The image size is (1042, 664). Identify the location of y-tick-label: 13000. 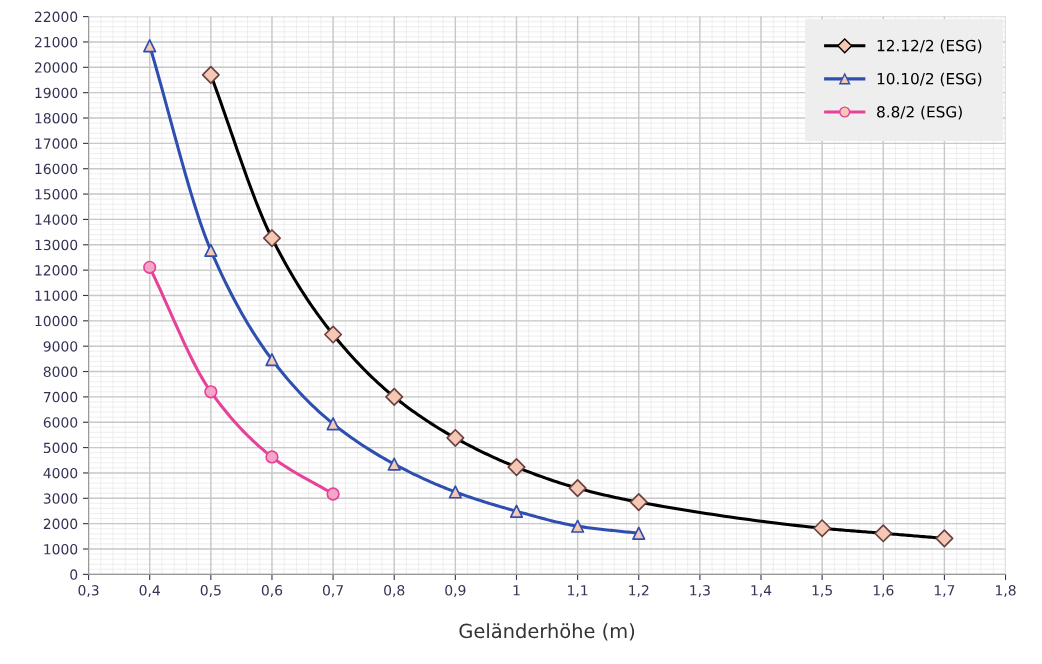
(56, 245).